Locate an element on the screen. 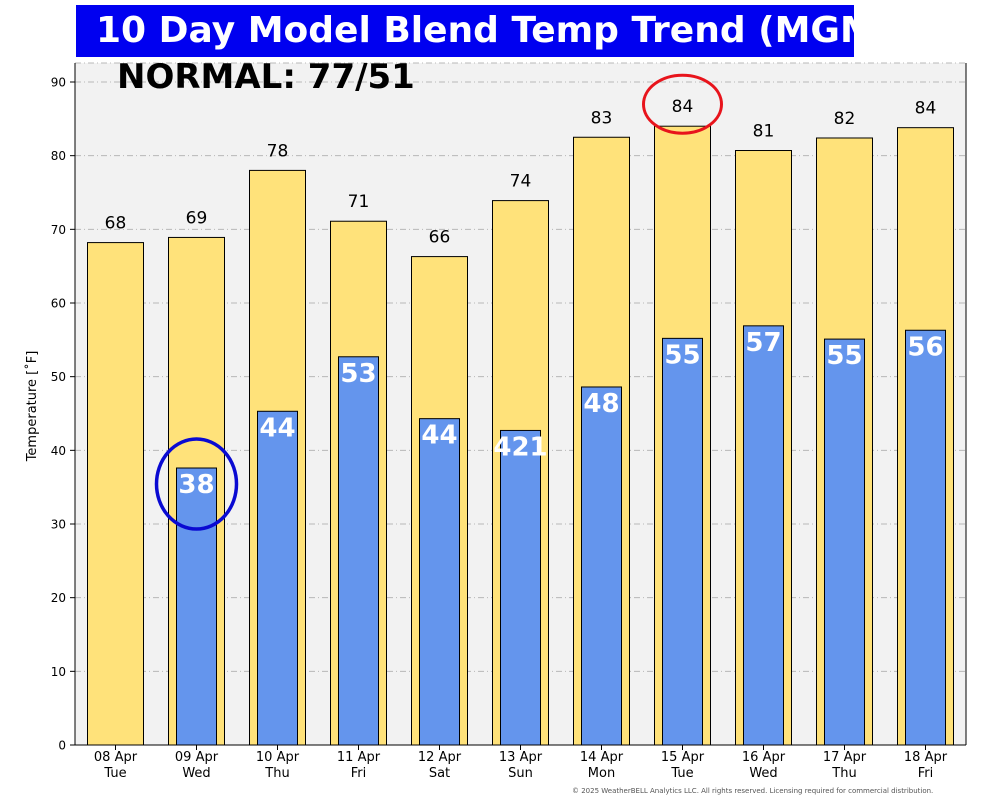 The height and width of the screenshot is (808, 984). low-temp-label: 38 is located at coordinates (196, 485).